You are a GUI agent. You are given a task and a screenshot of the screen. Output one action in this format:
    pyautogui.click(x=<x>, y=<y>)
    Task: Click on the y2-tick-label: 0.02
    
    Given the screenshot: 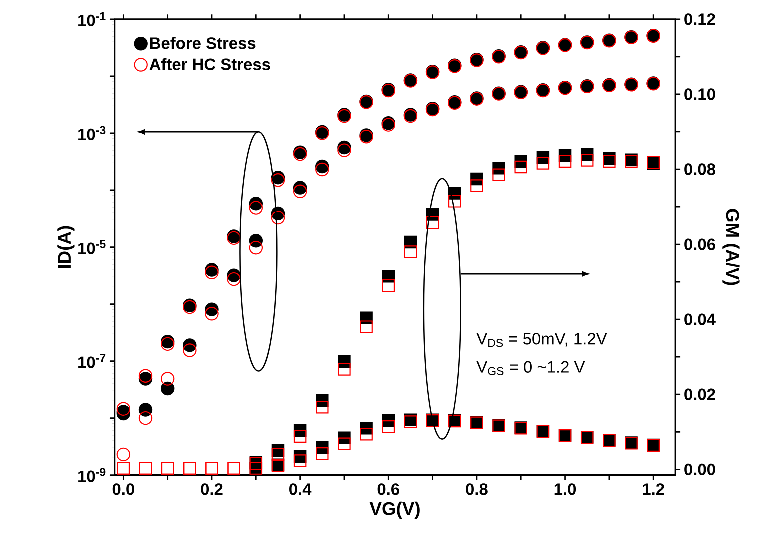 What is the action you would take?
    pyautogui.click(x=700, y=394)
    